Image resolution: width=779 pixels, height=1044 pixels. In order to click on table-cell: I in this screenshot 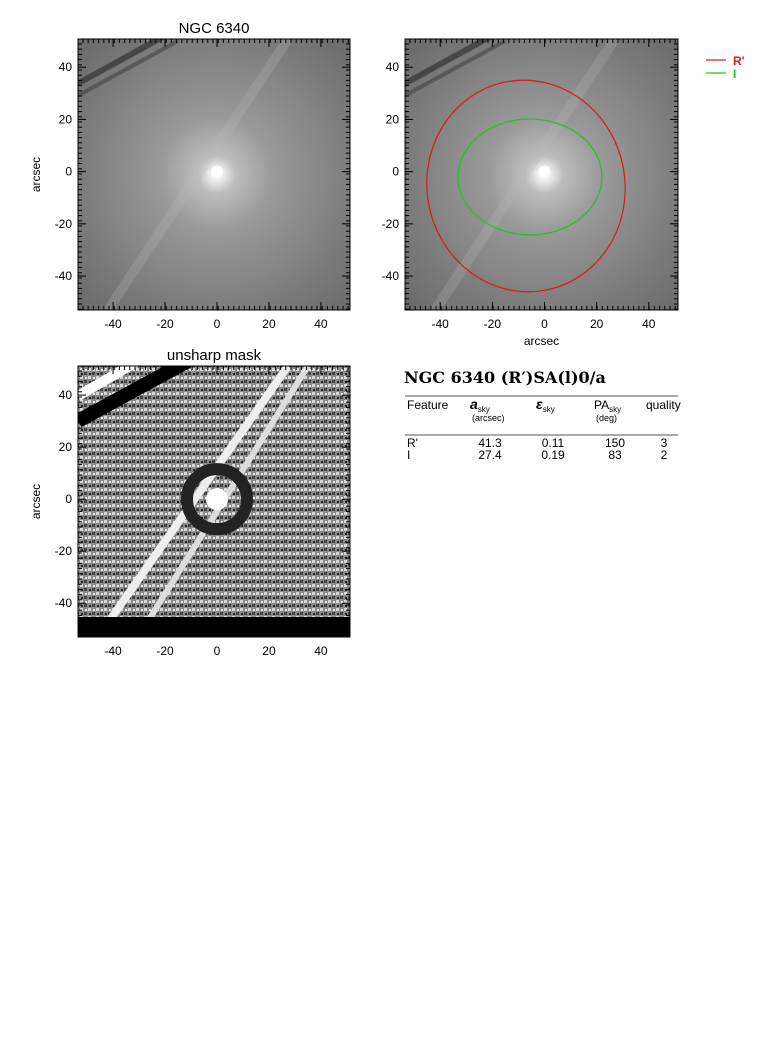, I will do `click(408, 455)`.